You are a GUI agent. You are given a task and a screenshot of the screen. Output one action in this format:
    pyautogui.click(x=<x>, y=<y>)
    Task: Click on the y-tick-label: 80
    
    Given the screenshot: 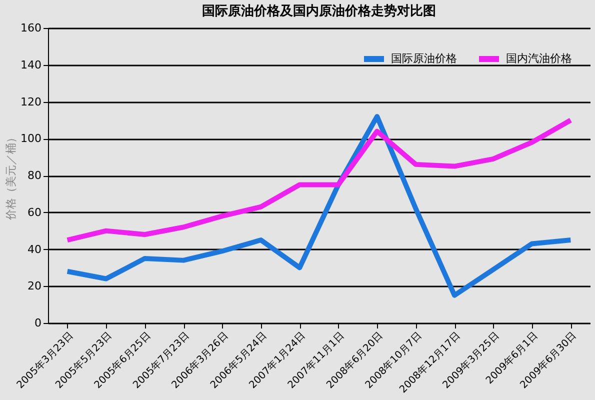 What is the action you would take?
    pyautogui.click(x=35, y=175)
    